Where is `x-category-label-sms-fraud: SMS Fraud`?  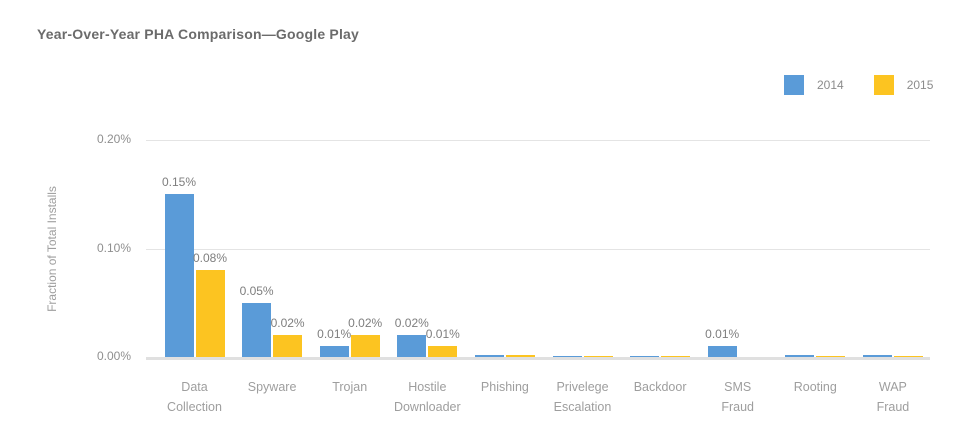 x-category-label-sms-fraud: SMS Fraud is located at coordinates (738, 397).